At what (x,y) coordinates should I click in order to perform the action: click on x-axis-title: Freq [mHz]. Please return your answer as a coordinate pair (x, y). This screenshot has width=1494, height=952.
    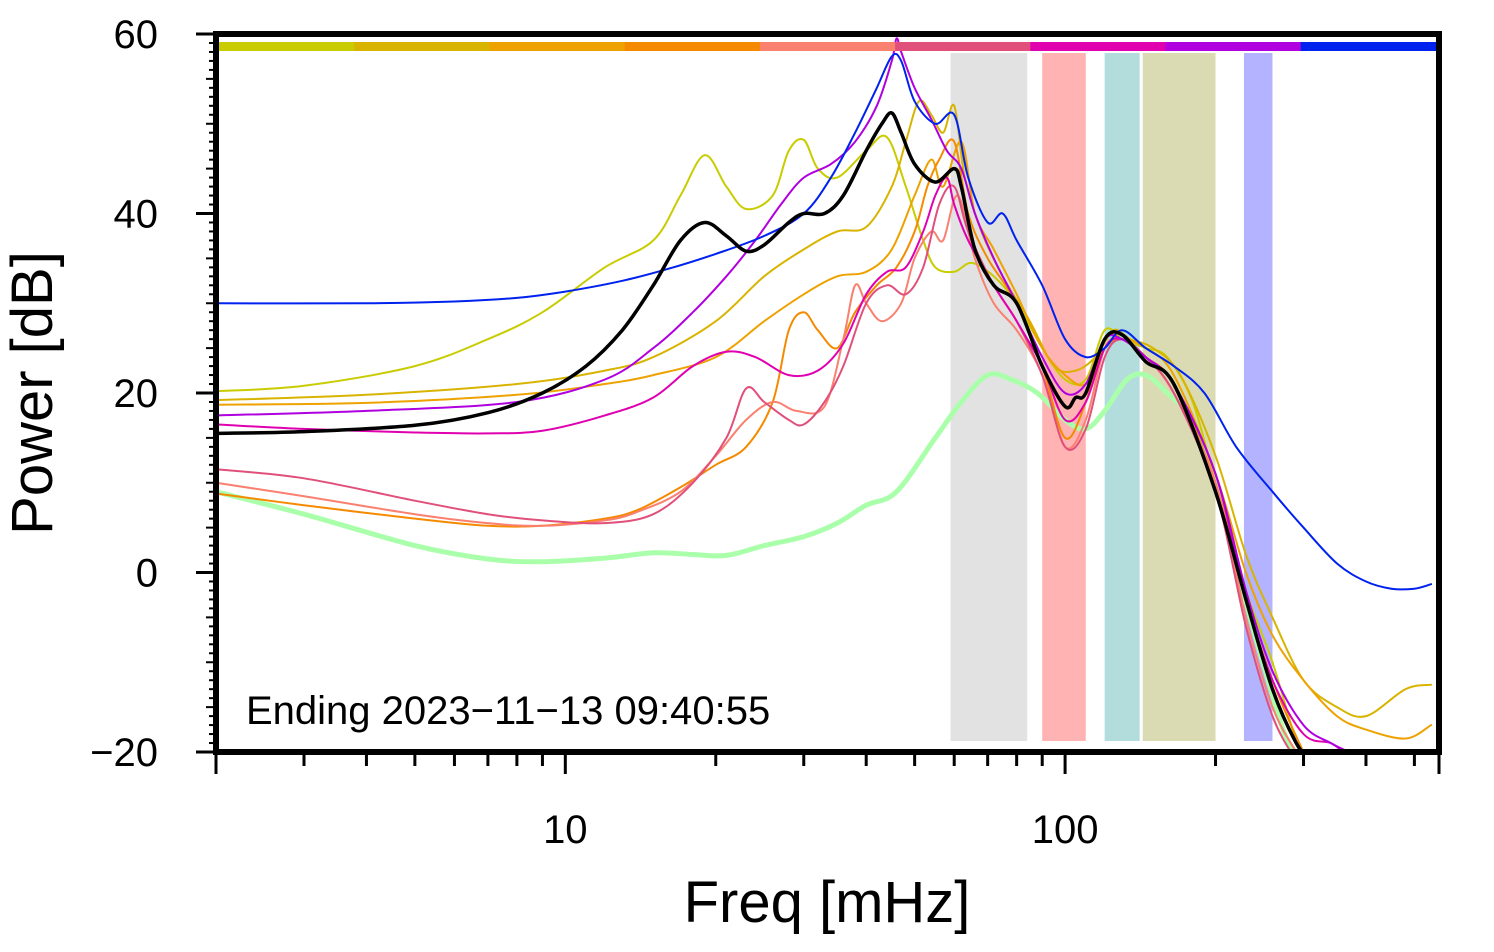
    Looking at the image, I should click on (827, 902).